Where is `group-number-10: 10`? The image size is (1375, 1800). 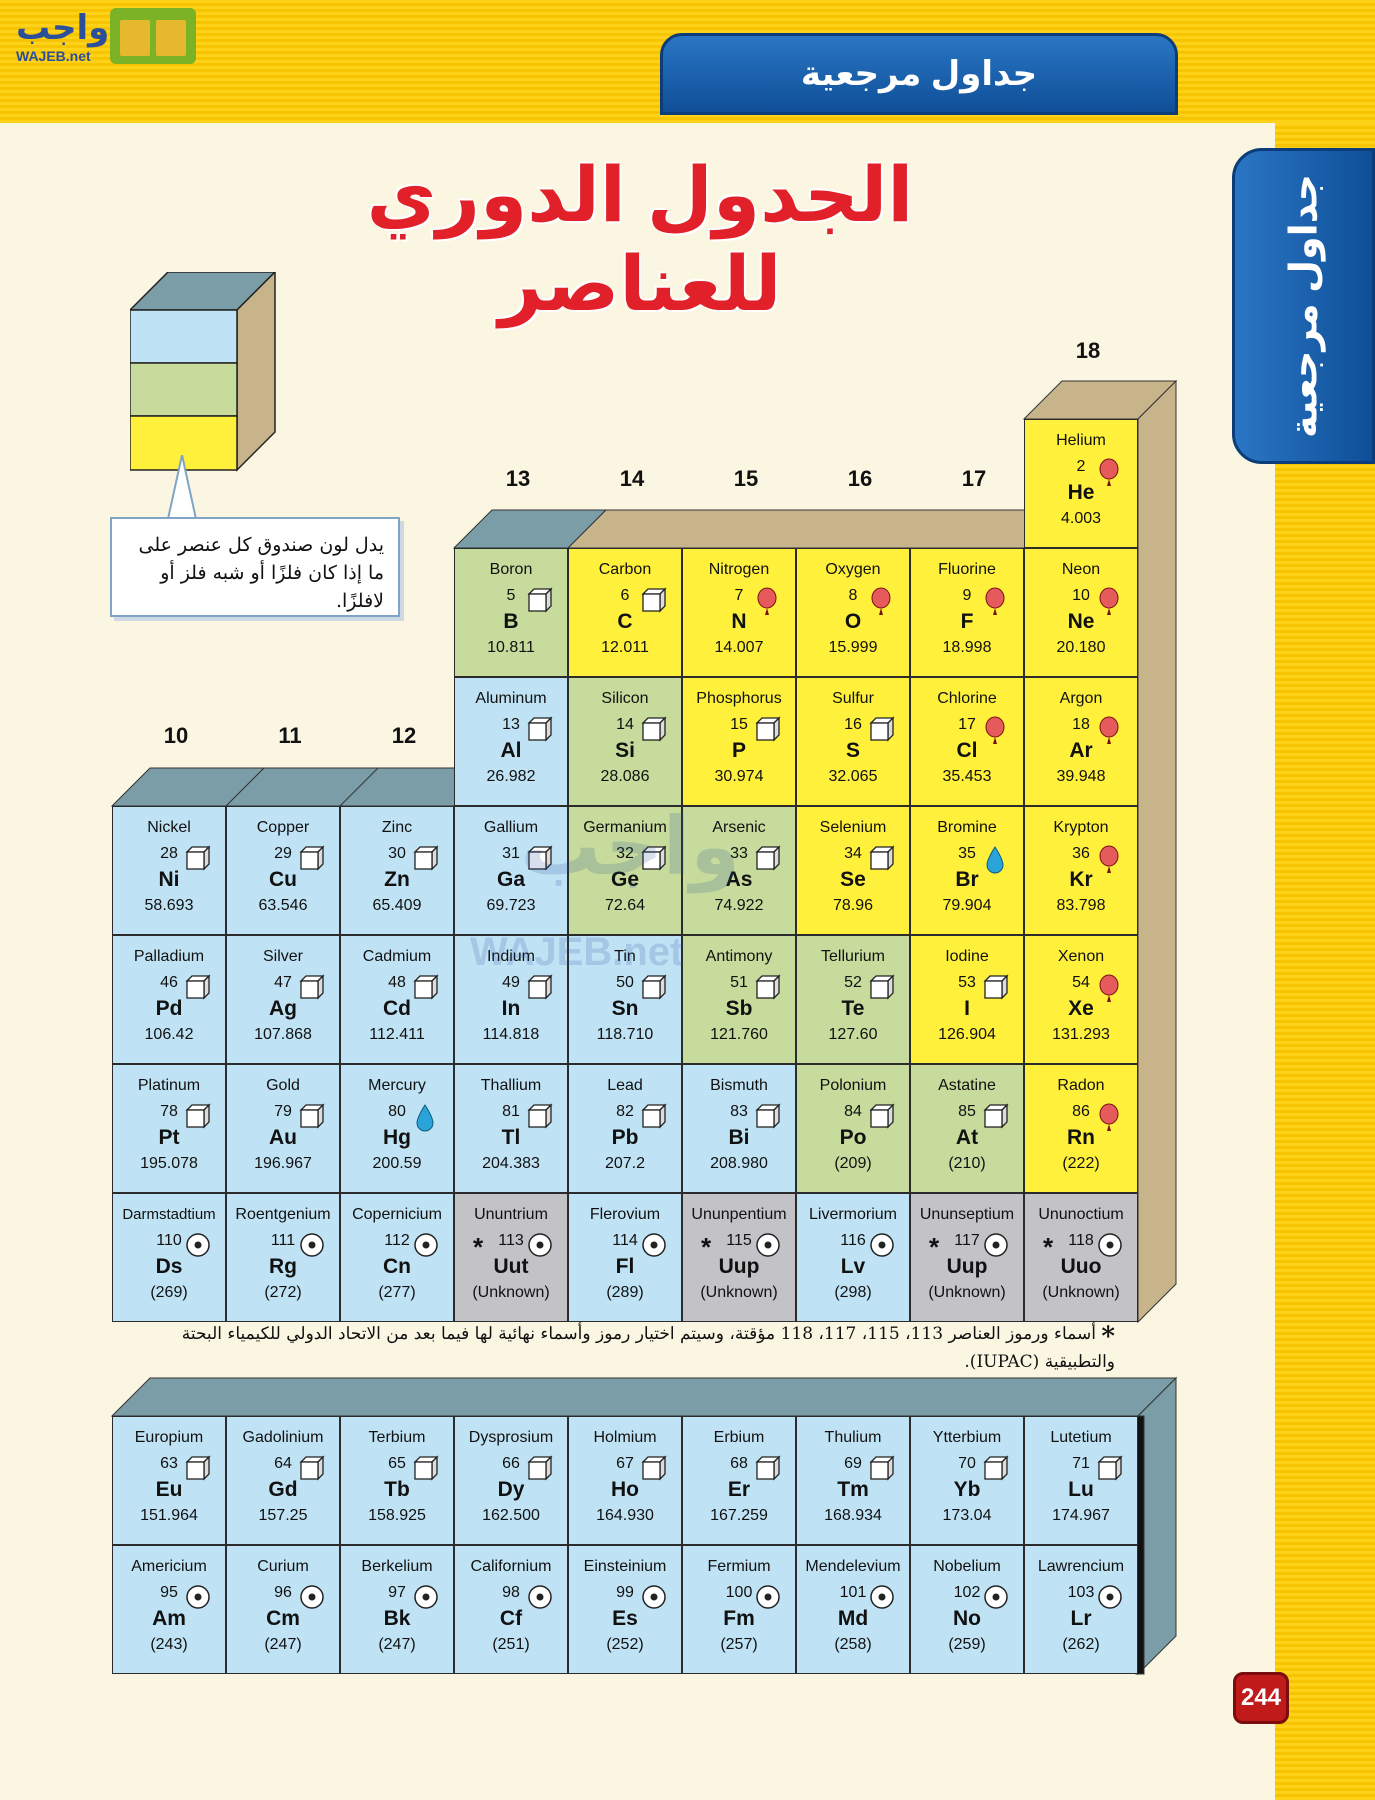
group-number-10: 10 is located at coordinates (176, 735).